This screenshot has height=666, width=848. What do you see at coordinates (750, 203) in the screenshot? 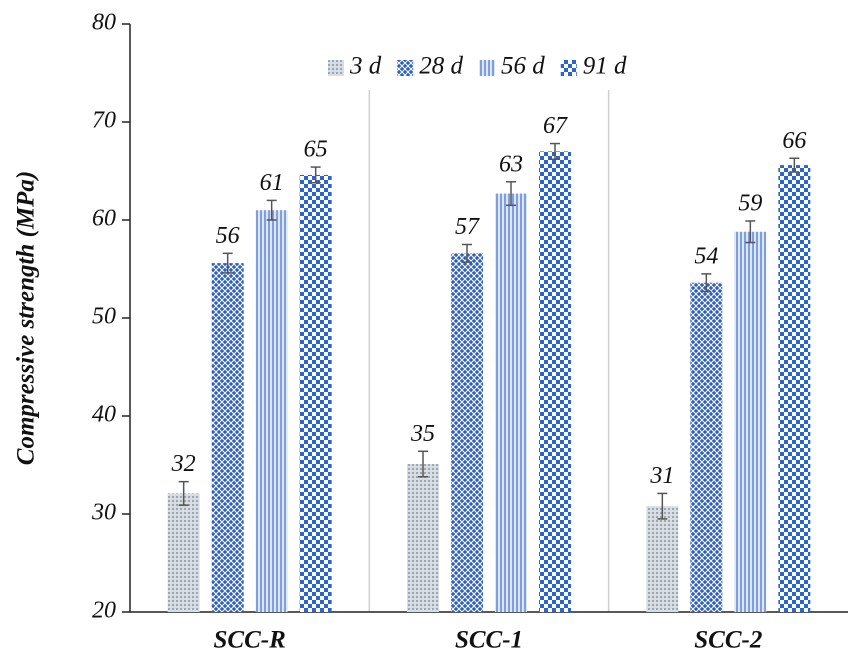
I see `value-label: 59` at bounding box center [750, 203].